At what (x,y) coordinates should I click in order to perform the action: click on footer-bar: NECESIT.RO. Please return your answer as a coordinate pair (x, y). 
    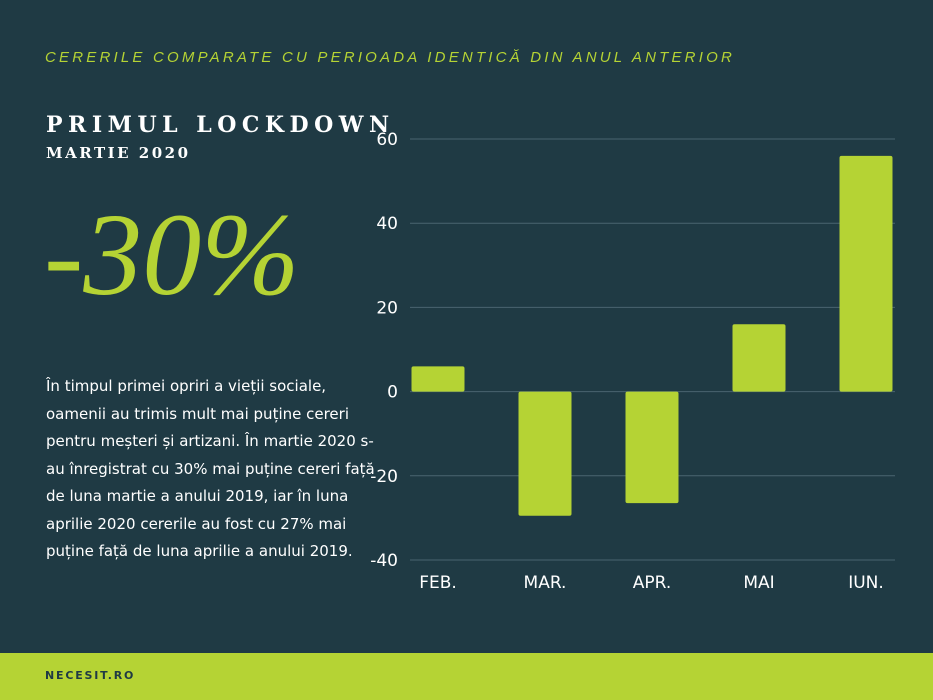
    Looking at the image, I should click on (466, 676).